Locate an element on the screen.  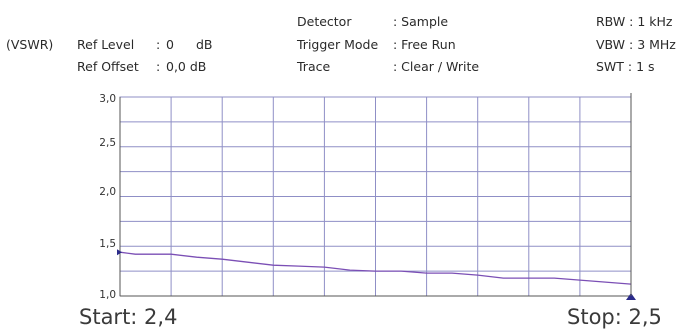
stop-marker is located at coordinates (631, 296).